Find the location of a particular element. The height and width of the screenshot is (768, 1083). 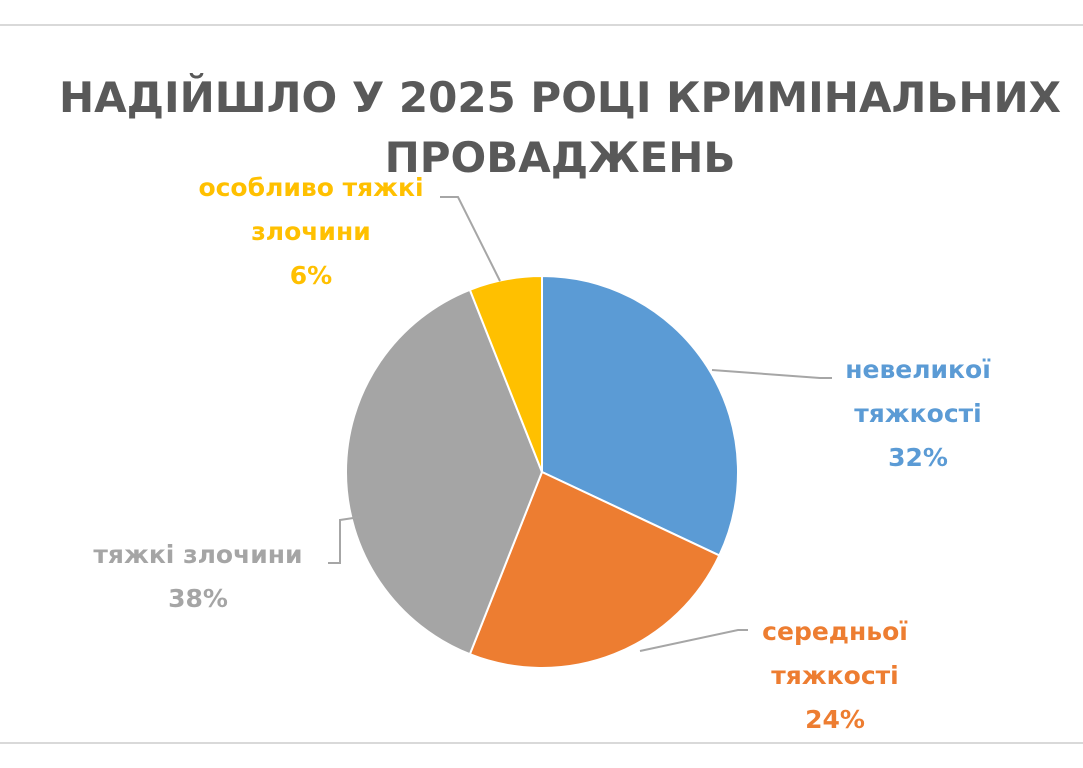

slice-category-label-1: невеликої is located at coordinates (918, 369).